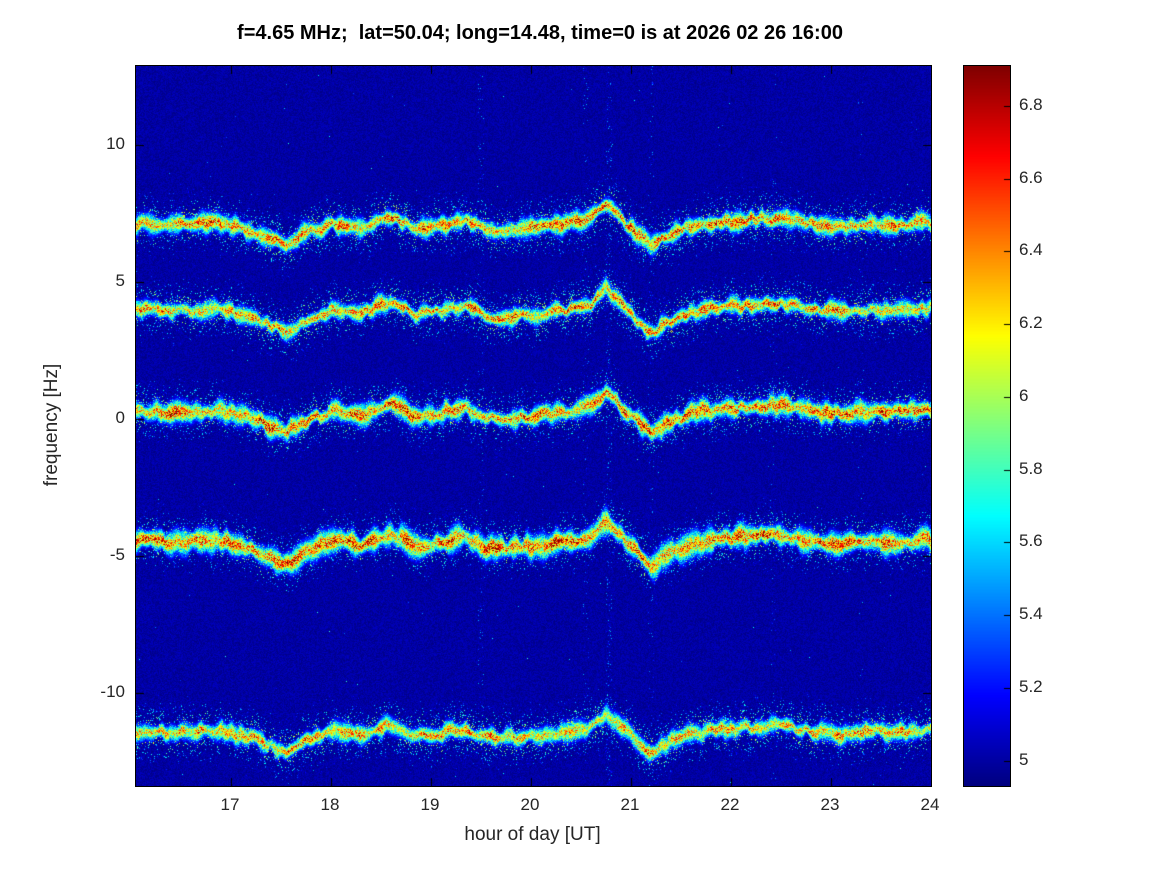 The width and height of the screenshot is (1167, 875). I want to click on colorbar-tick-label: 5.8, so click(1031, 468).